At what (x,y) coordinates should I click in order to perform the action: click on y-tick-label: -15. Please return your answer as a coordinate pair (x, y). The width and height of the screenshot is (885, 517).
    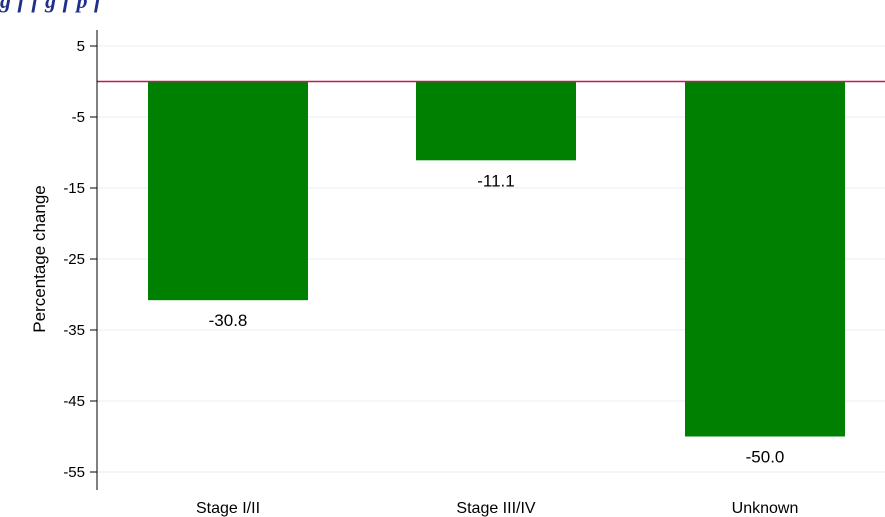
    Looking at the image, I should click on (74, 188).